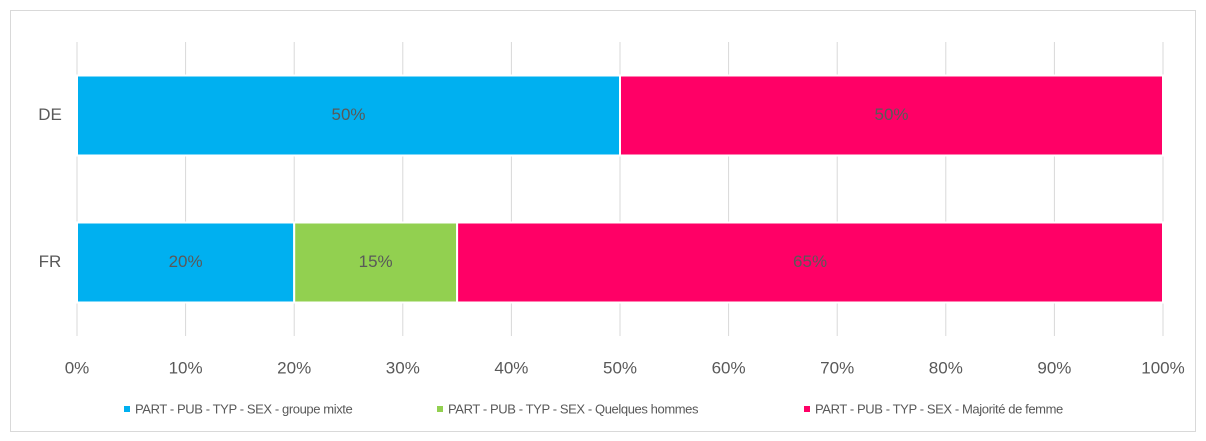  What do you see at coordinates (511, 367) in the screenshot?
I see `x-tick-label: 40%` at bounding box center [511, 367].